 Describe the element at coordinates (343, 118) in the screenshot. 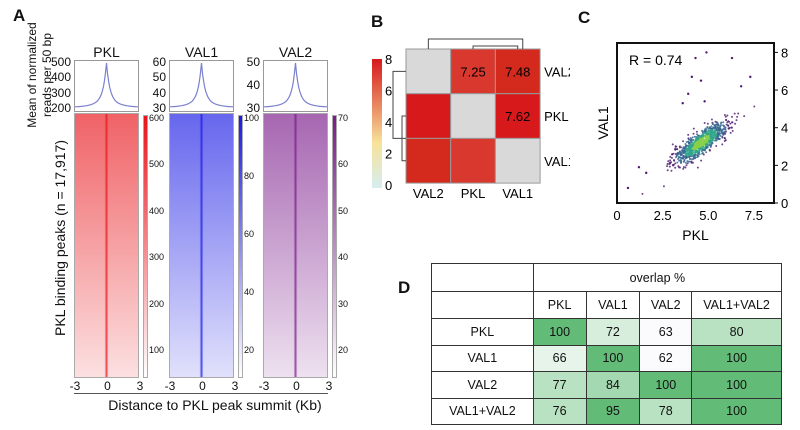

I see `colorbar-tick-label: 70` at that location.